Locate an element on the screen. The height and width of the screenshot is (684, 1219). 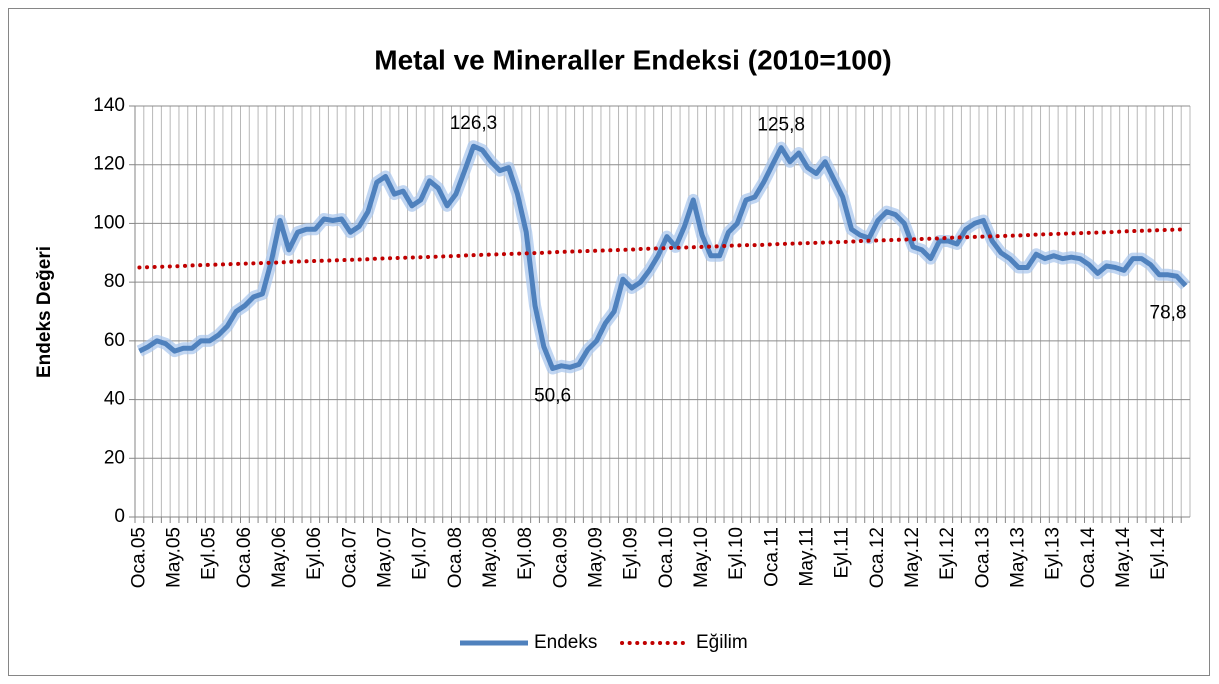
x-tick-label: Oca.13 is located at coordinates (982, 557).